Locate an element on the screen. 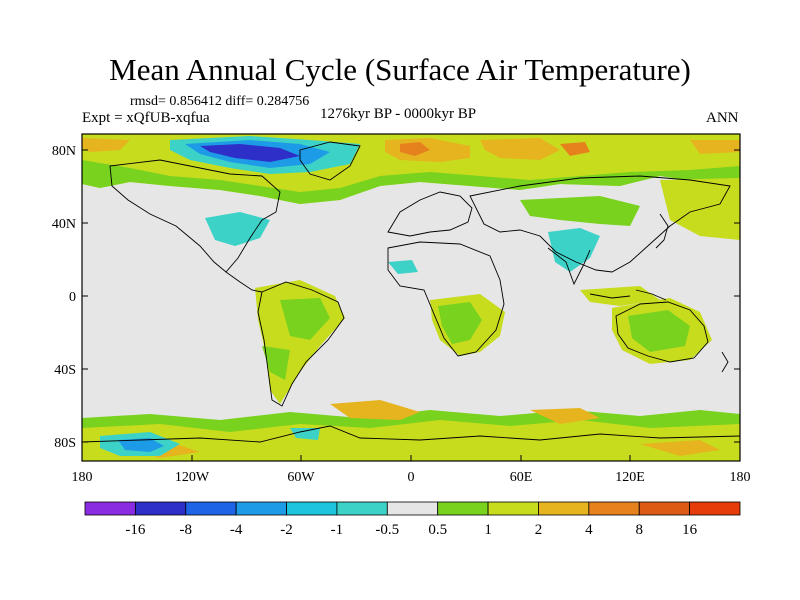  lat-label-80s: 80S is located at coordinates (65, 443).